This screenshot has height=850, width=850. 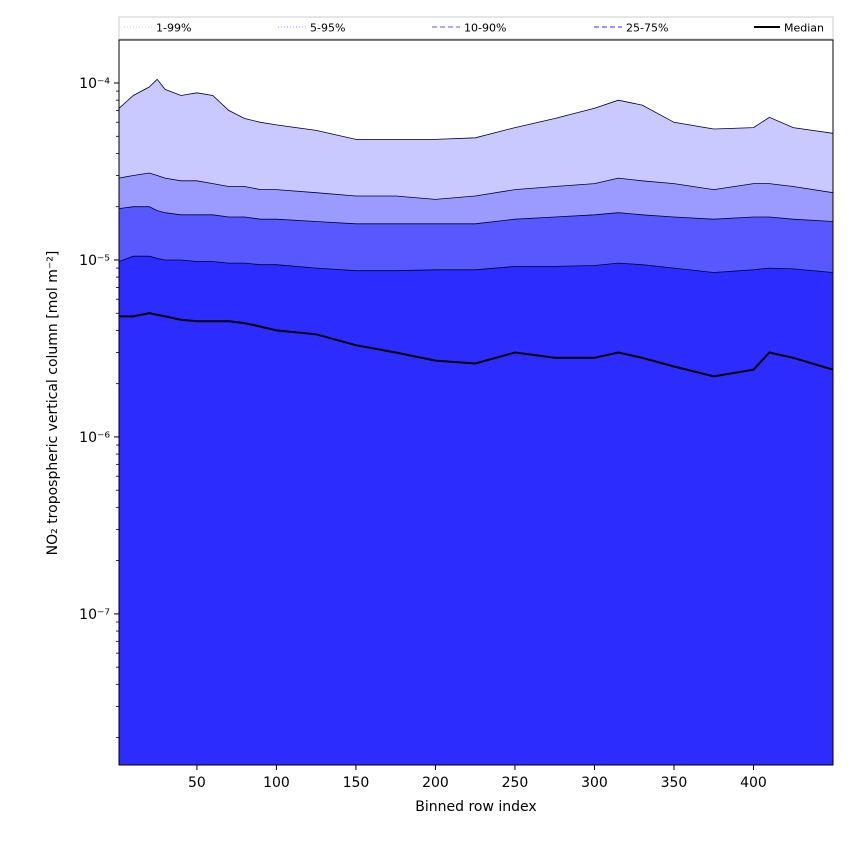 What do you see at coordinates (477, 778) in the screenshot?
I see `x-axis: 50 100 150 200 250 300 350 400` at bounding box center [477, 778].